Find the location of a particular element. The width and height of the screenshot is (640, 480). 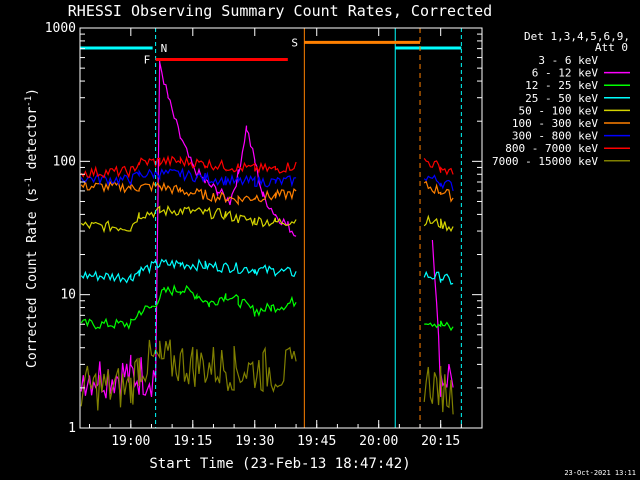

legend-header-line-1: Det 1,3,4,5,6,9, is located at coordinates (577, 36).